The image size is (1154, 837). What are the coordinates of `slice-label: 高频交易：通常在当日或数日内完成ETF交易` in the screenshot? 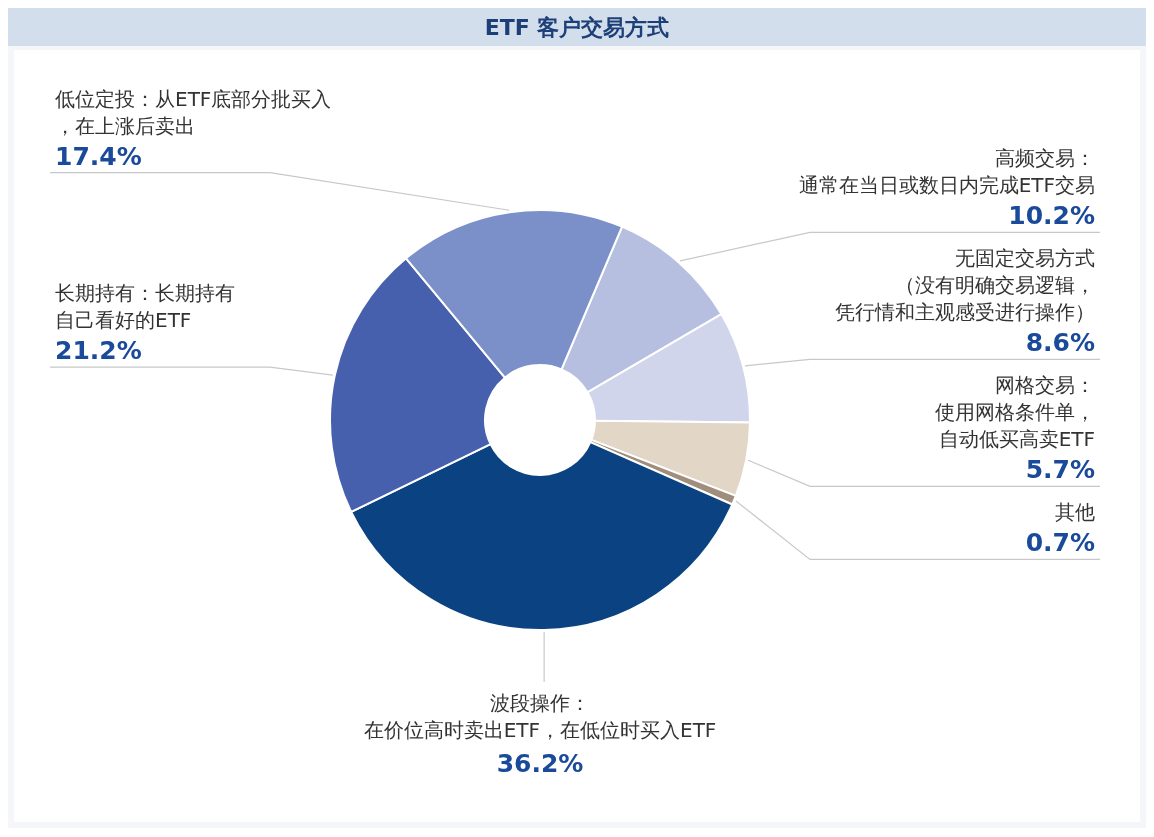 It's located at (946, 172).